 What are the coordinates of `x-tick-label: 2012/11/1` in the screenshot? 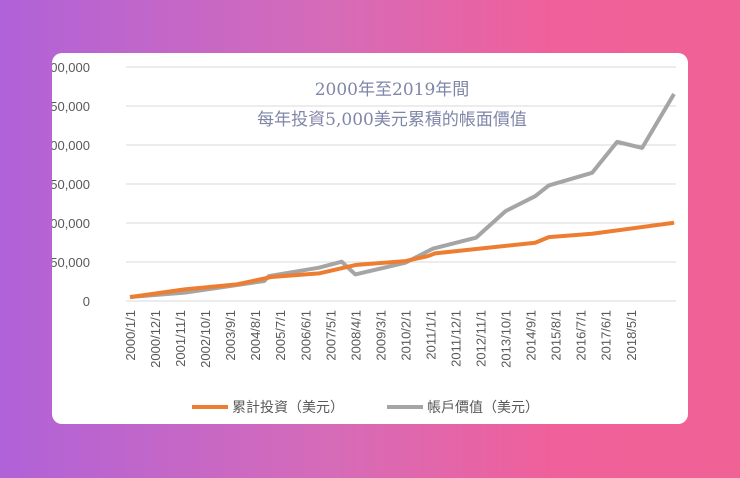 It's located at (481, 338).